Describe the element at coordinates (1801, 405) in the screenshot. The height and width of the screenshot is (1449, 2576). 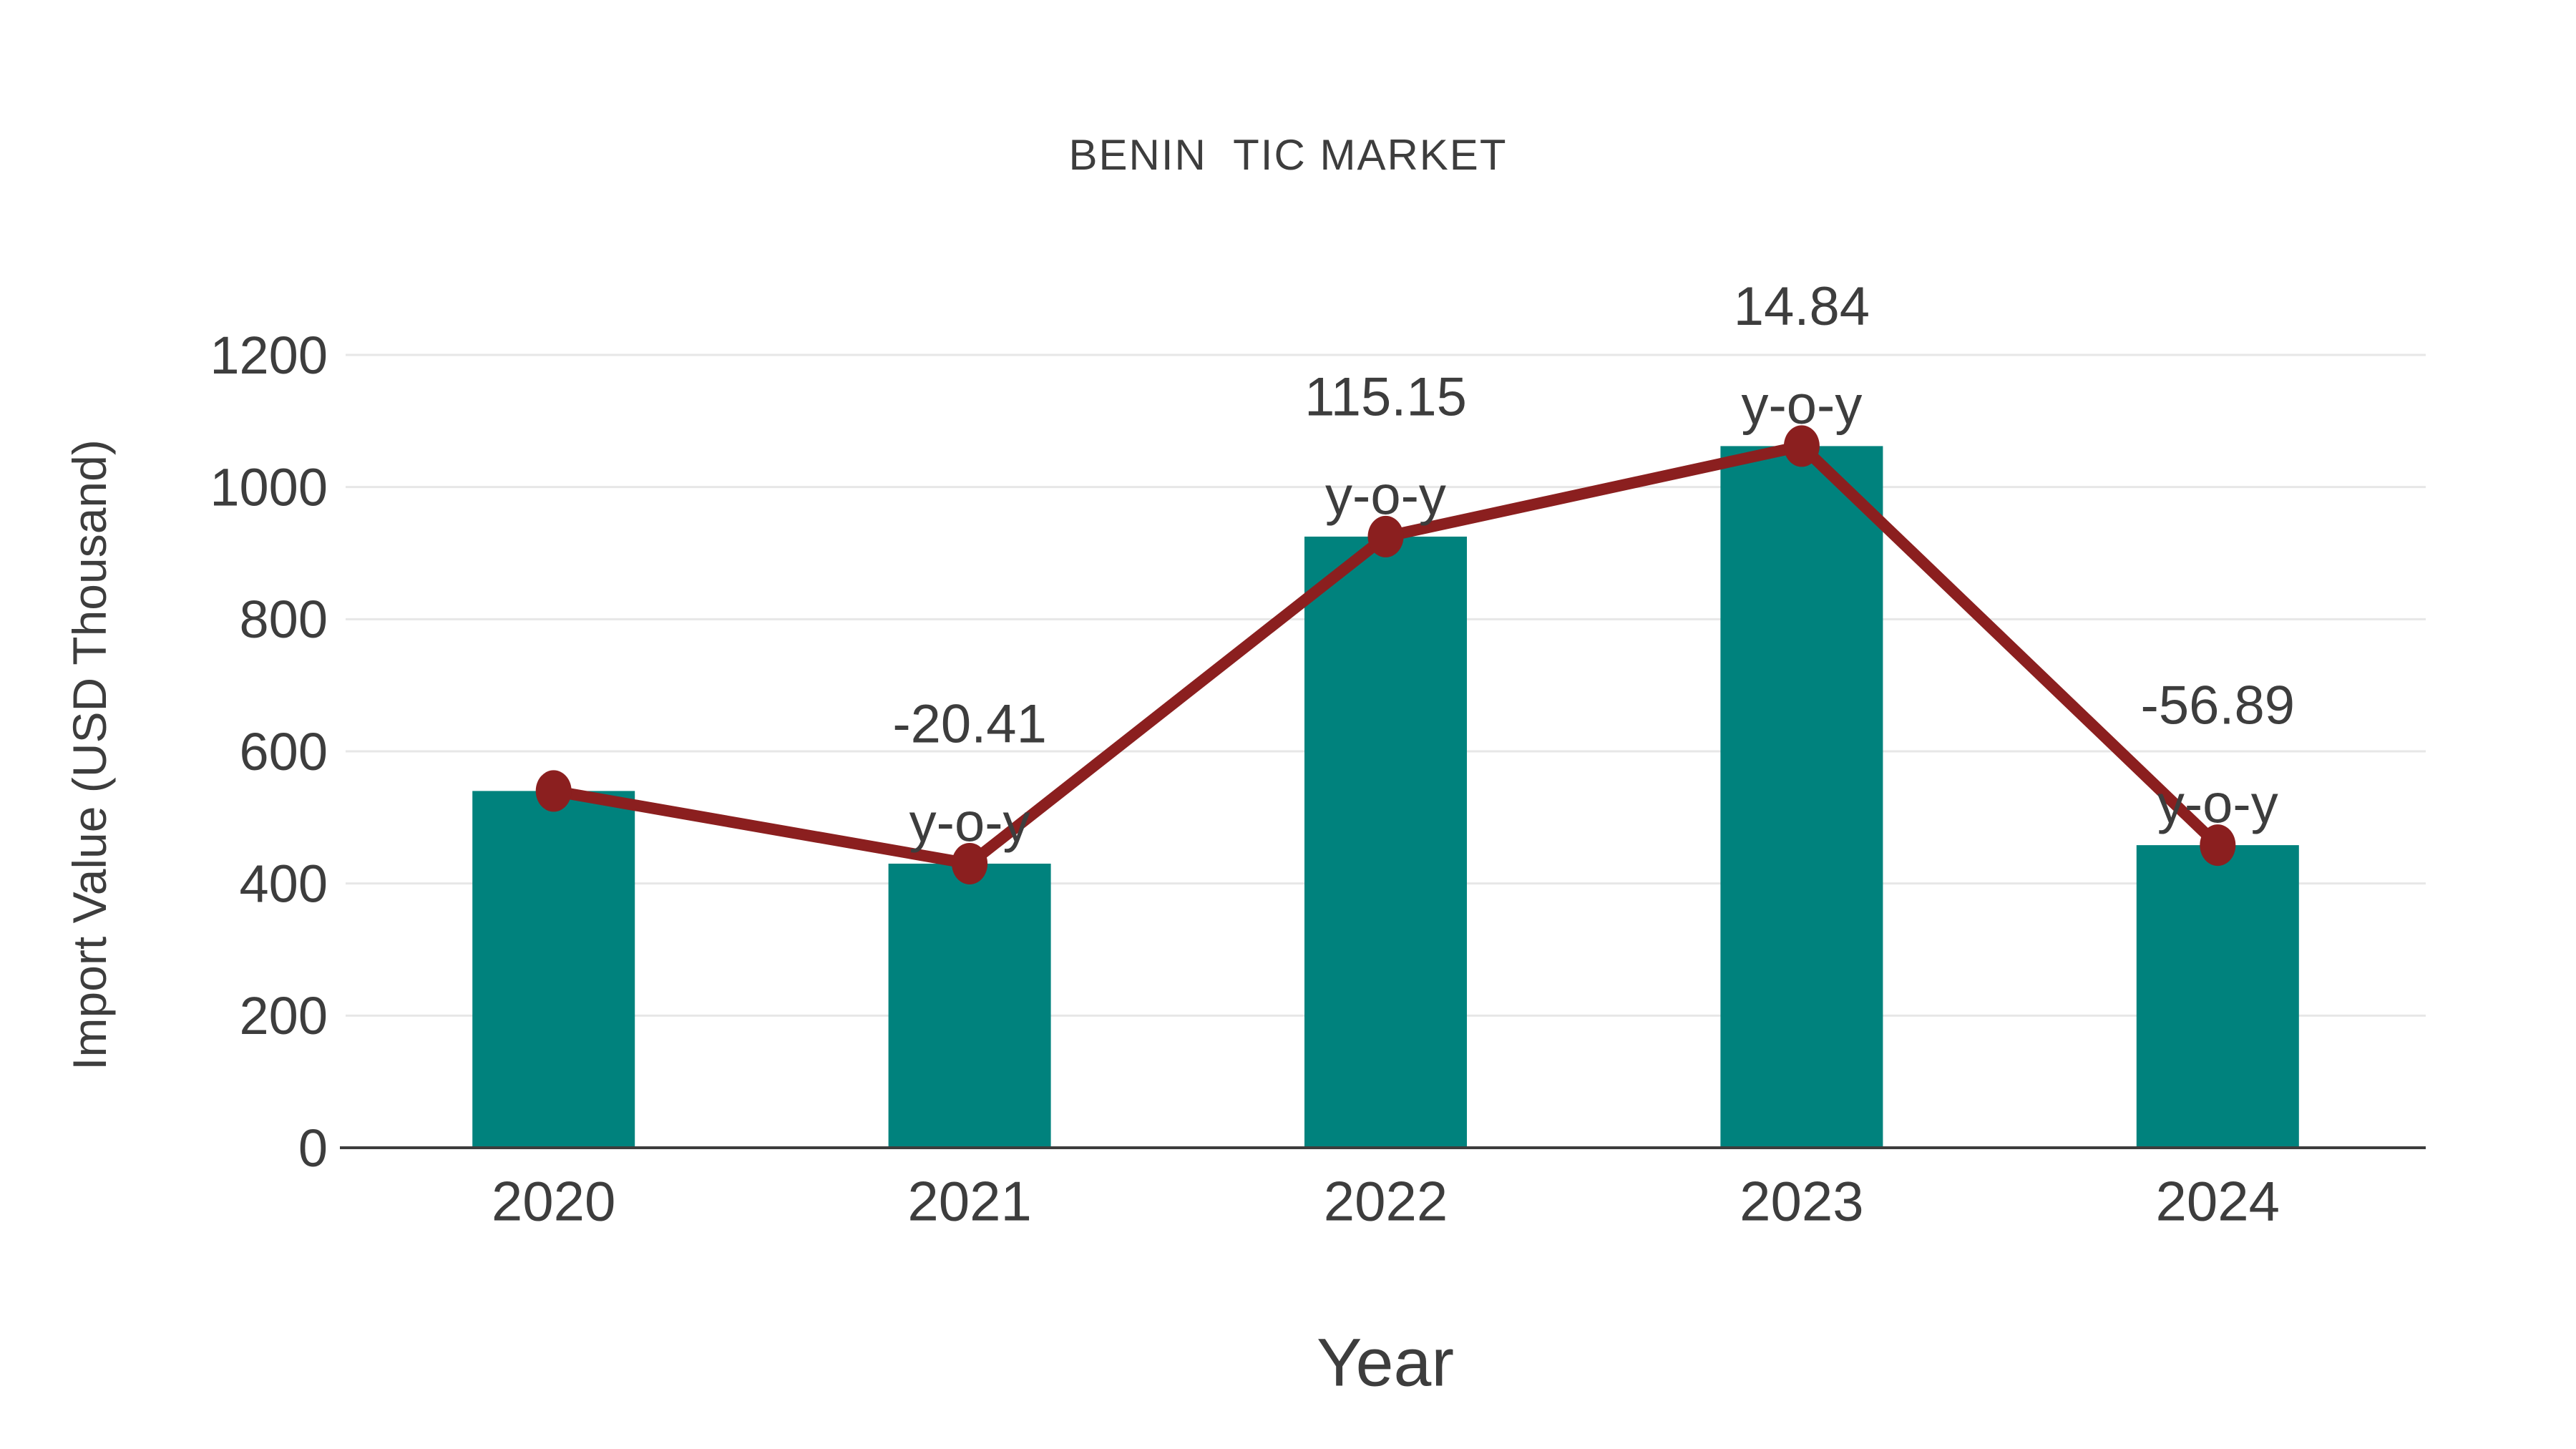
I see `annotation-yoy-2023: y-o-y` at that location.